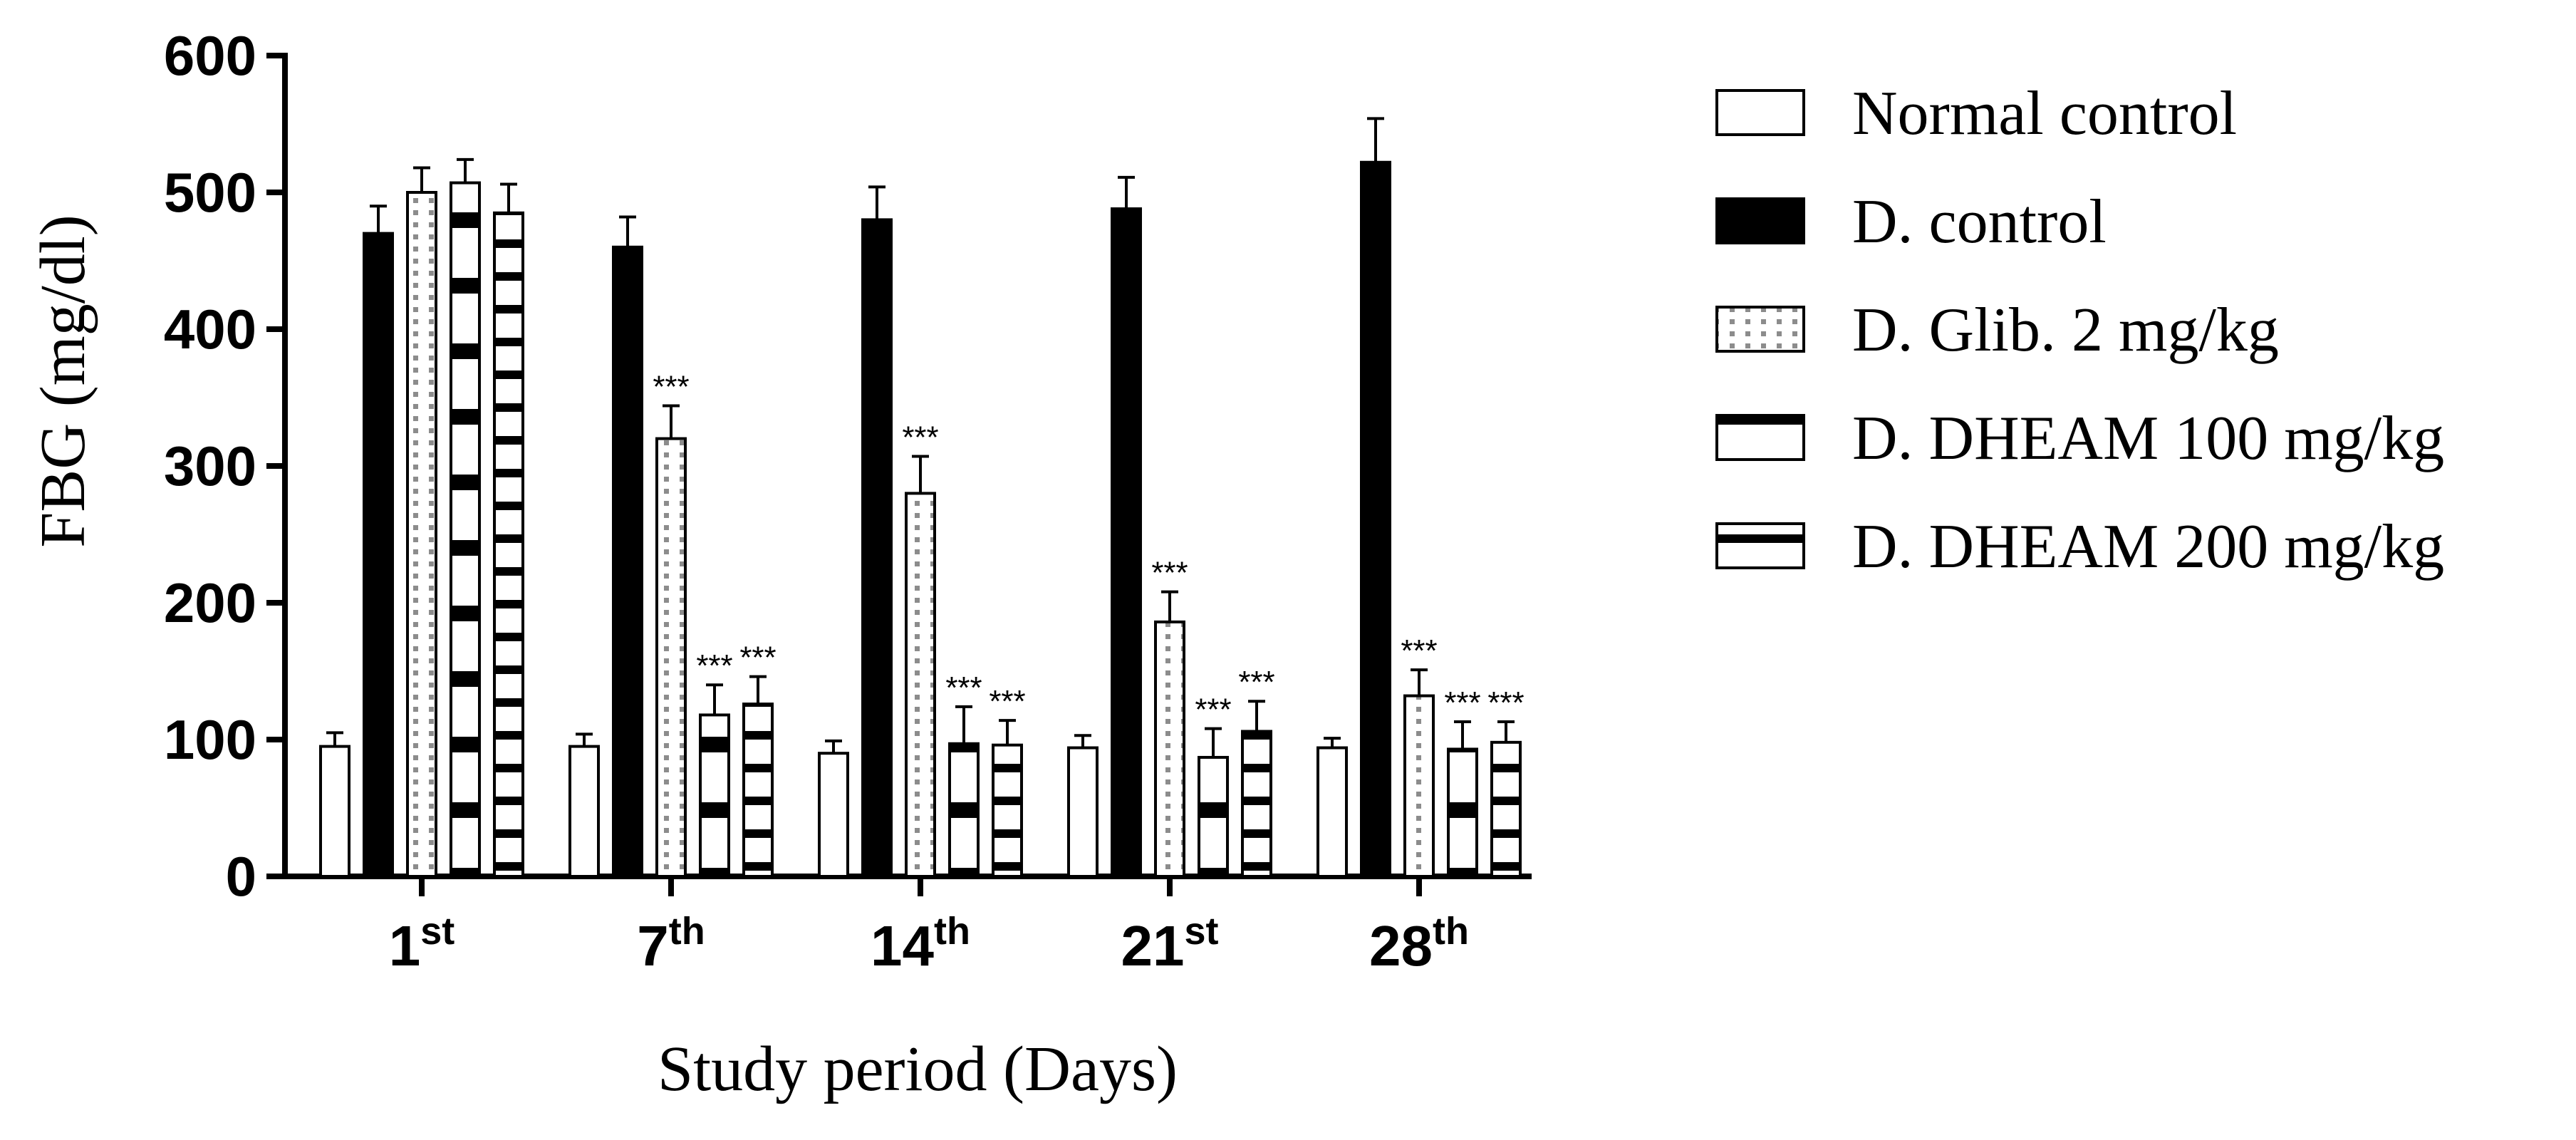 The image size is (2576, 1140). Describe the element at coordinates (1760, 220) in the screenshot. I see `legend-swatch-solid` at that location.